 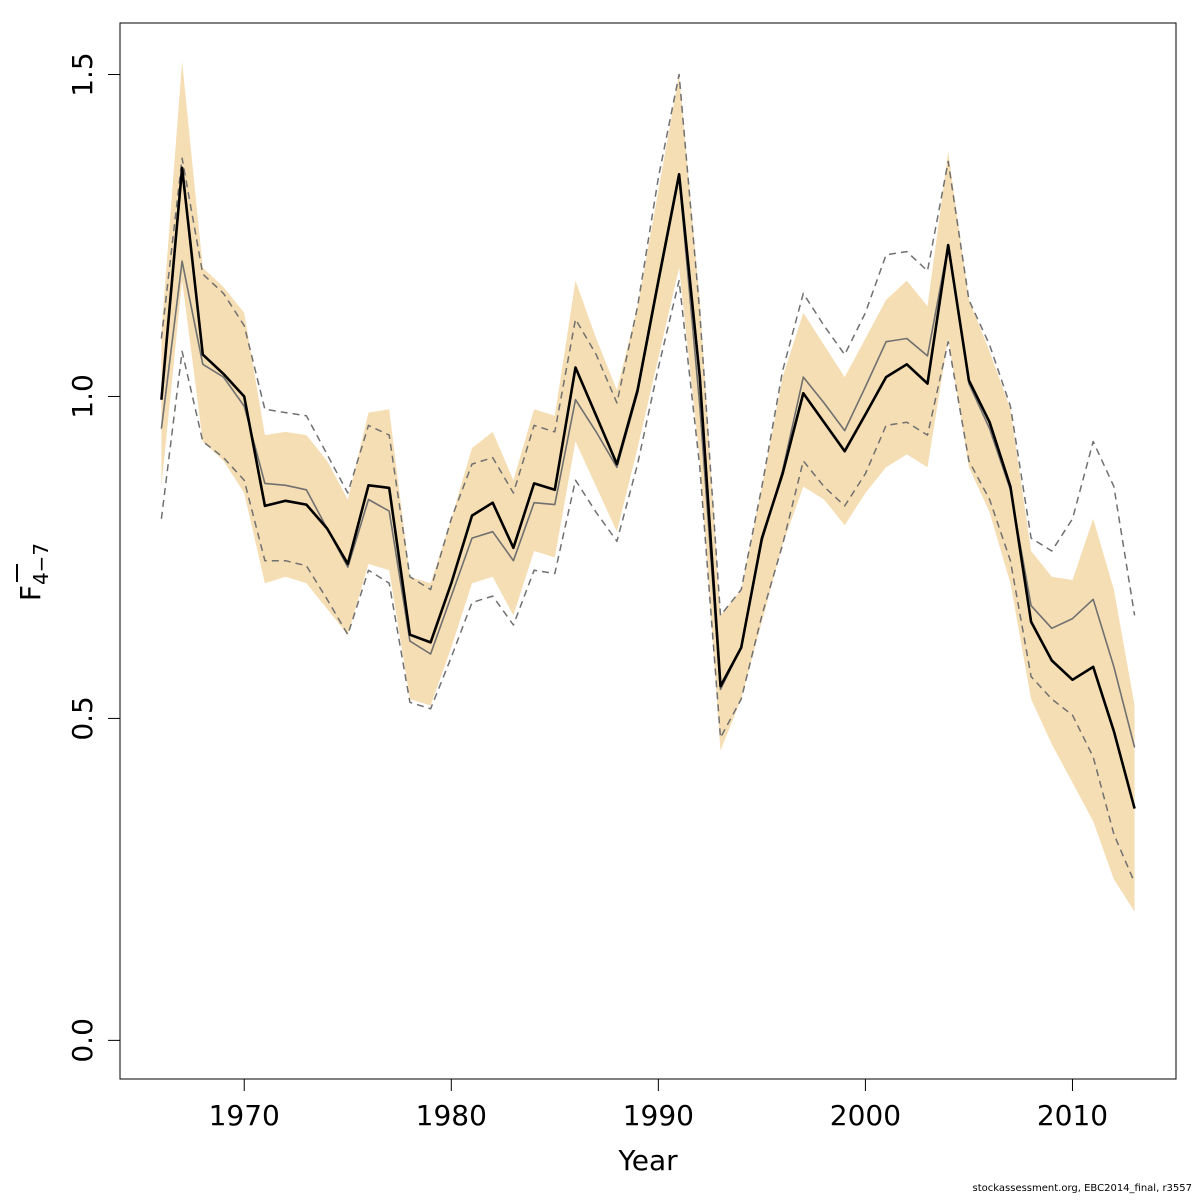 I want to click on y-axis-title: F4−7, so click(x=33, y=572).